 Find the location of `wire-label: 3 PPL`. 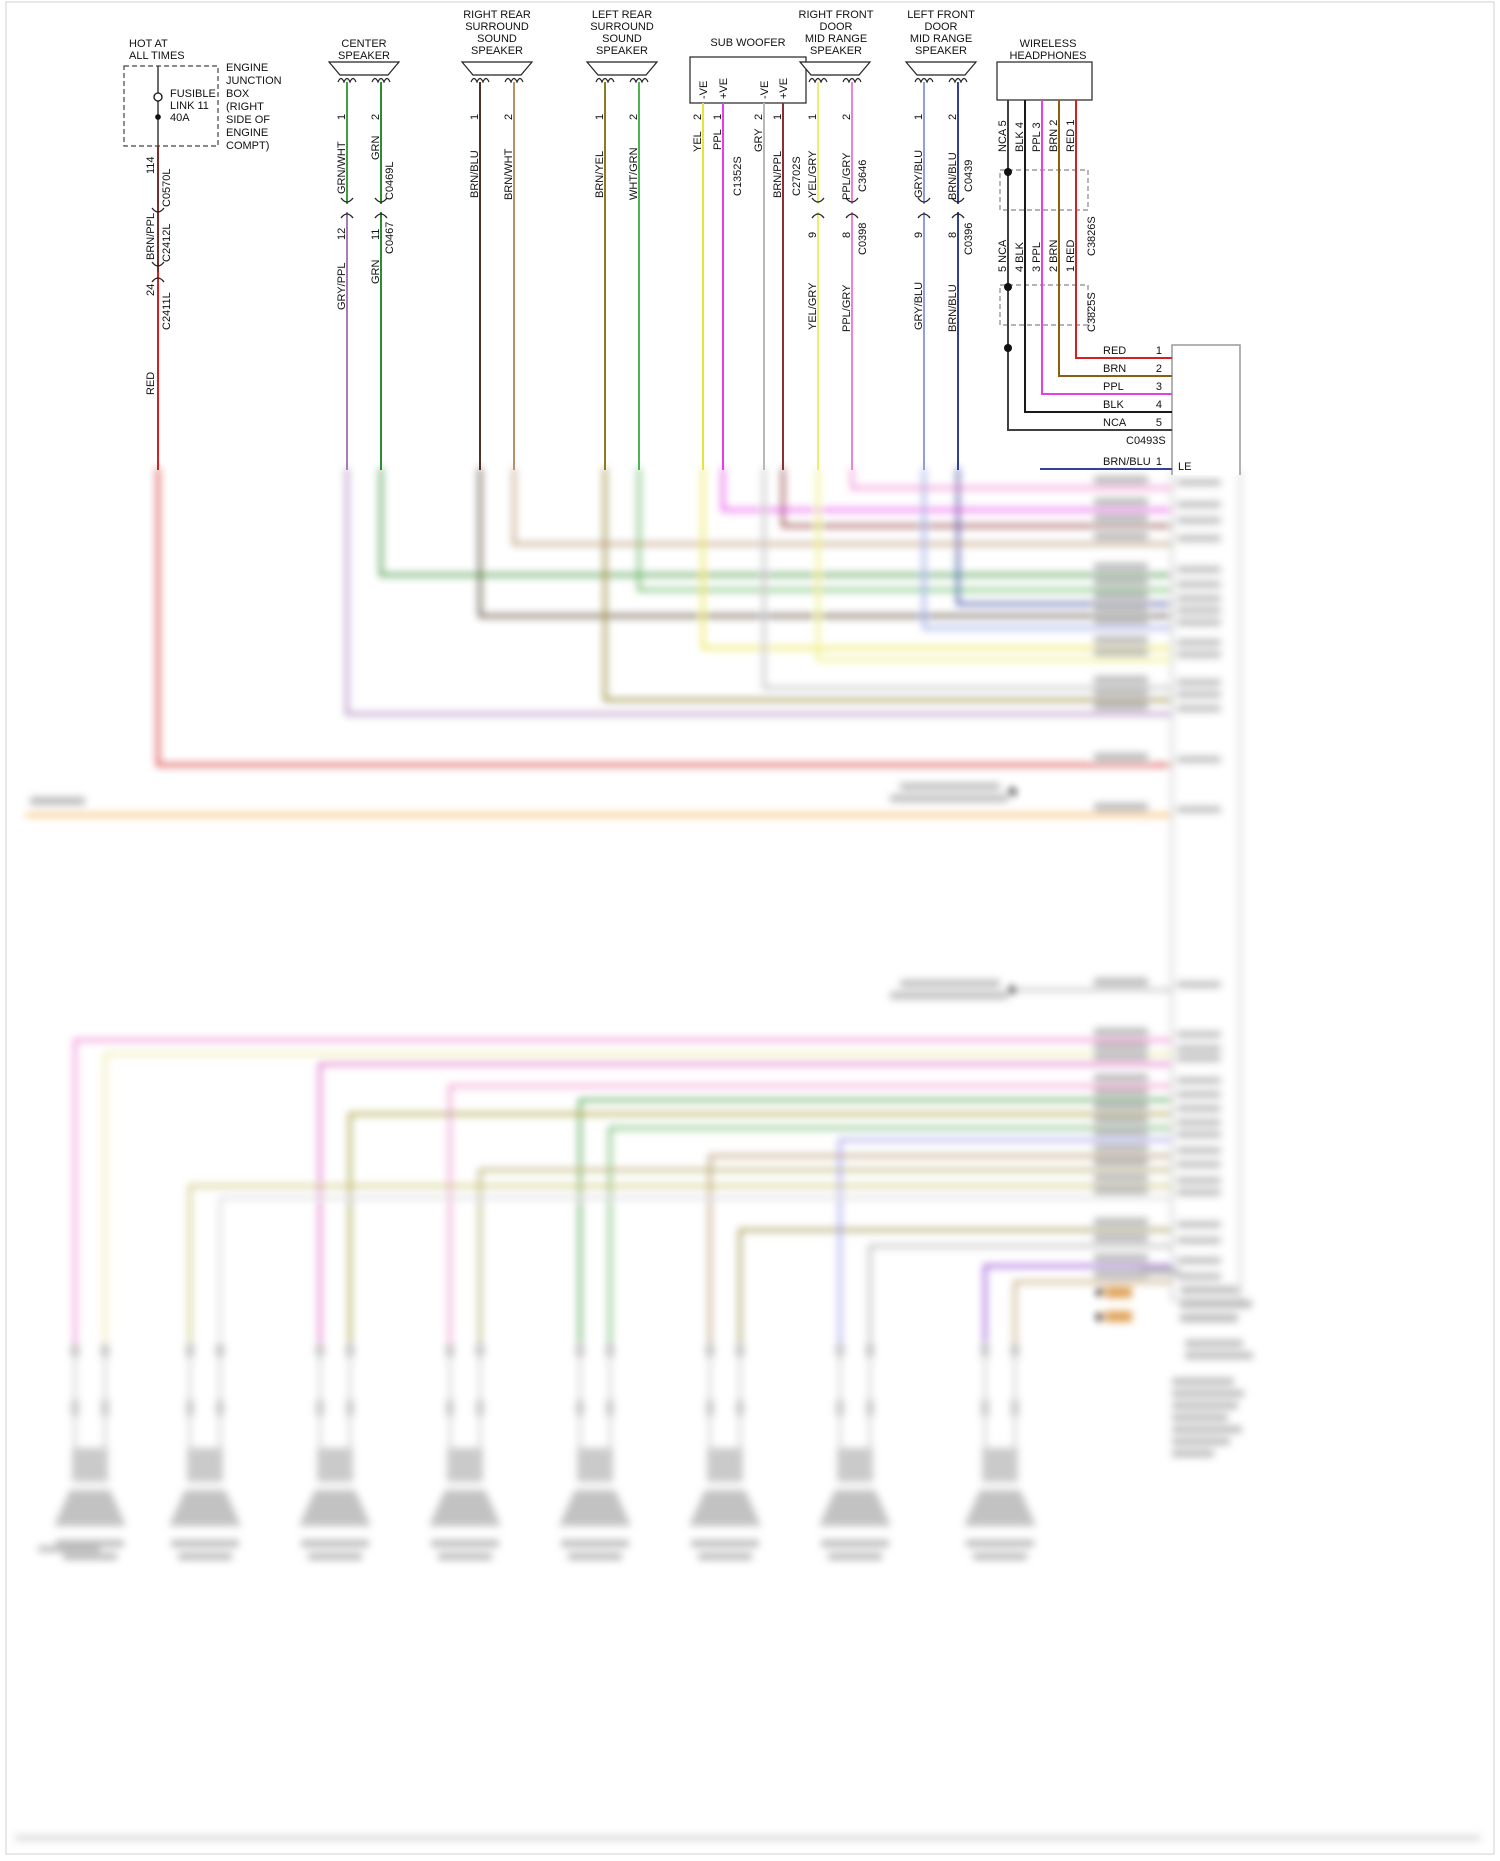

wire-label: 3 PPL is located at coordinates (1037, 257).